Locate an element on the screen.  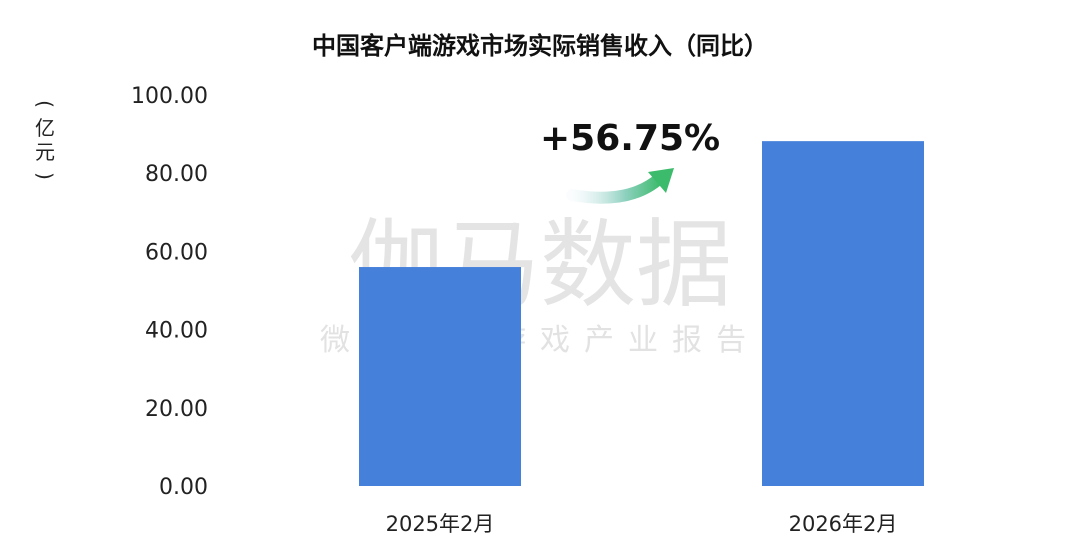
y-tick-label: 100.00 is located at coordinates (169, 96).